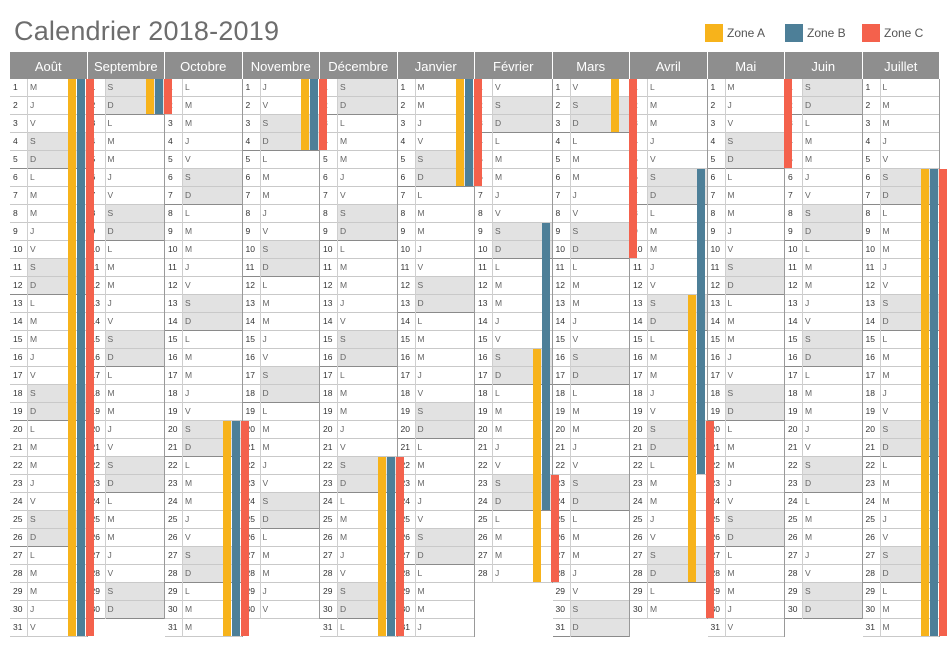 Image resolution: width=950 pixels, height=646 pixels. I want to click on day-number: 10, so click(638, 249).